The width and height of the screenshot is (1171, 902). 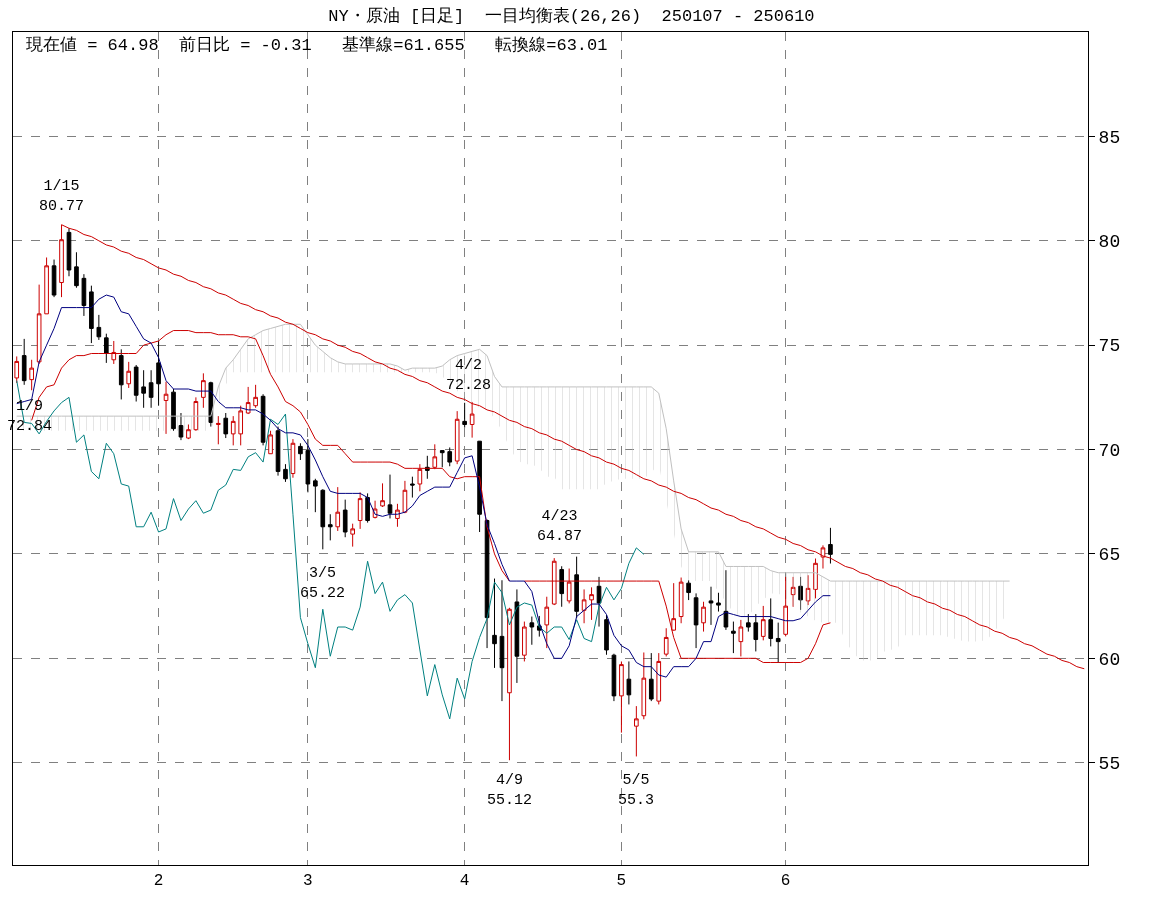 What do you see at coordinates (1109, 555) in the screenshot?
I see `y-tick-label: 65` at bounding box center [1109, 555].